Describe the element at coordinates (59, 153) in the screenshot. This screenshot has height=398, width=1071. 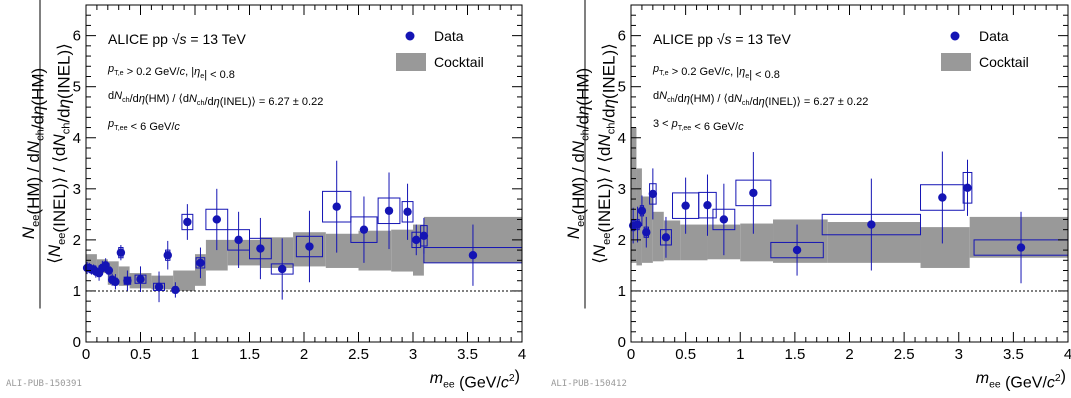
I see `y-label-denominator: ⟨Nee(INEL)⟩ / ⟨dNch/dη(INEL)⟩` at that location.